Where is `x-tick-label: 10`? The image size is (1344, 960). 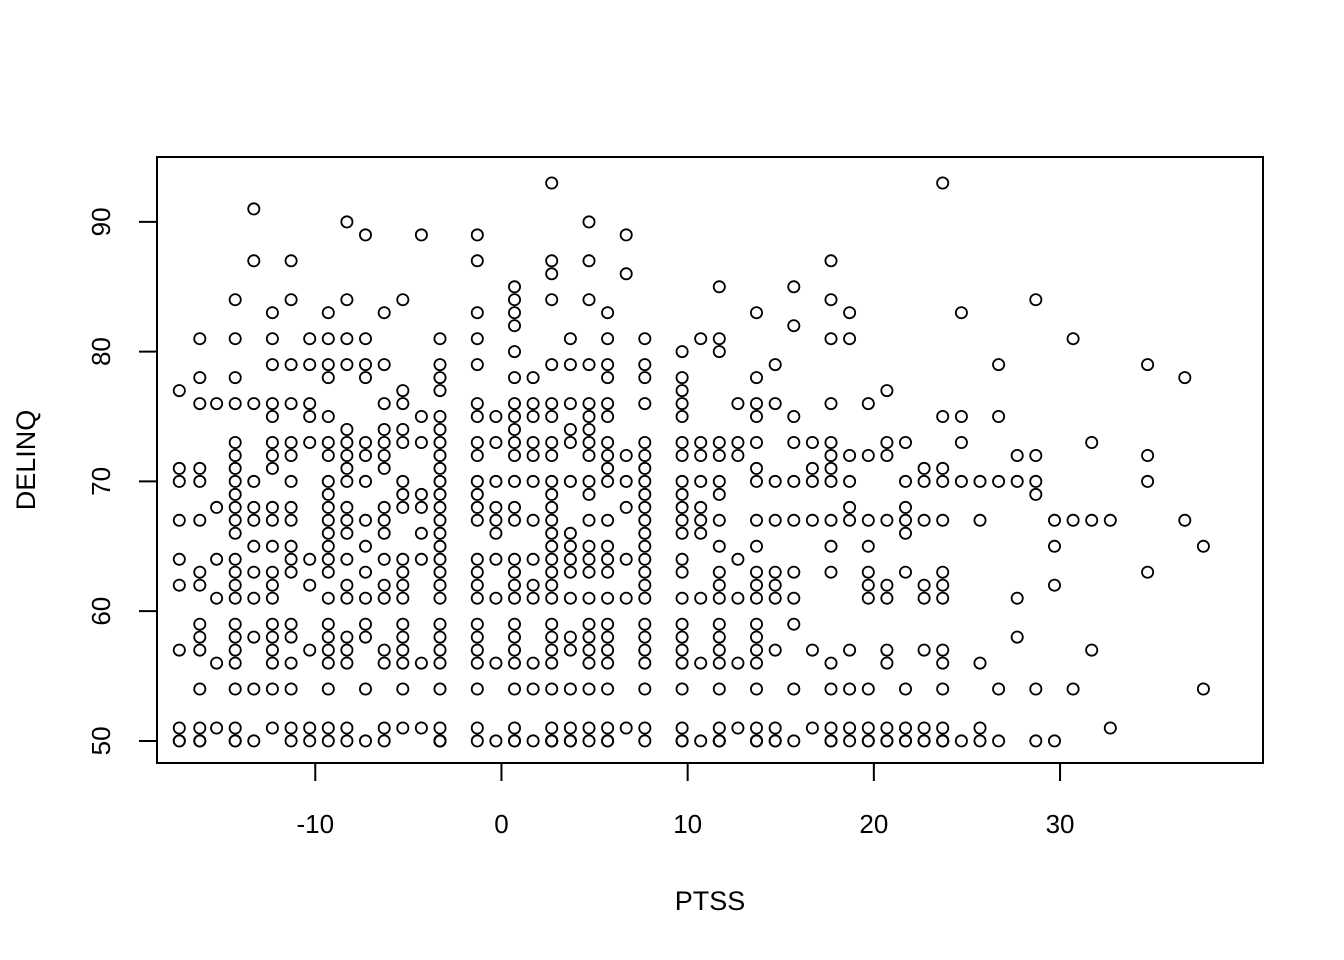 x-tick-label: 10 is located at coordinates (687, 824).